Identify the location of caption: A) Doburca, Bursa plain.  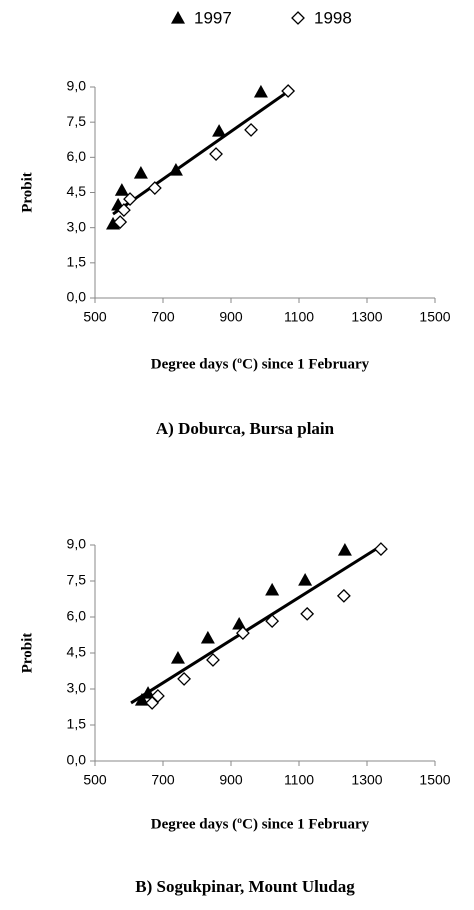
(245, 428).